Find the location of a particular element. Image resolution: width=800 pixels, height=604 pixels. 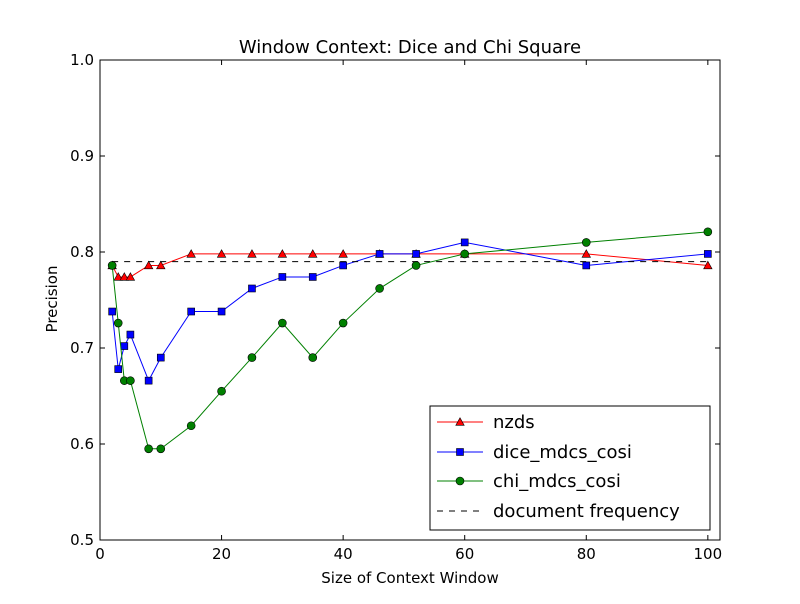

legend-entry: dice_mdcs_cosi is located at coordinates (534, 452).